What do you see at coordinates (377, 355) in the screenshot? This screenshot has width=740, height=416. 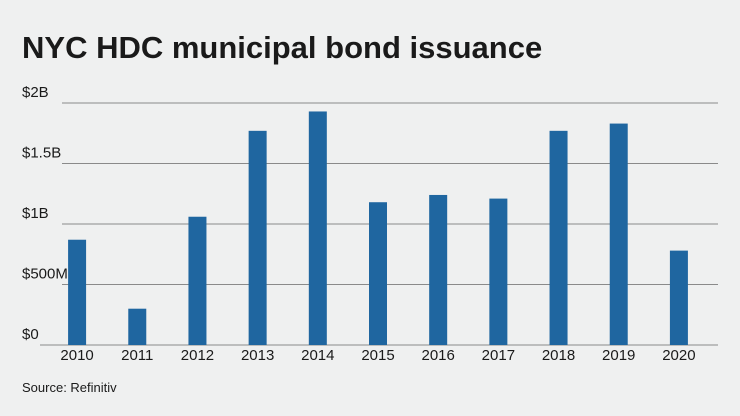 I see `x-tick-label: 2015` at bounding box center [377, 355].